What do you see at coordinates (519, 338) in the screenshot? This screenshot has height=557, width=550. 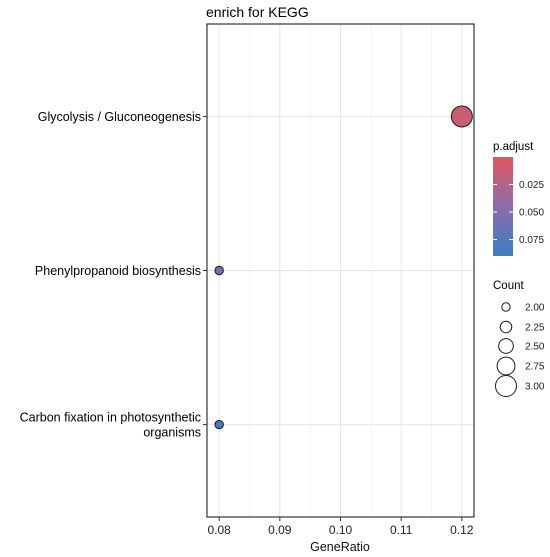 I see `size-legend: Count 2.00 2.25 2.50 2.75 3.00` at bounding box center [519, 338].